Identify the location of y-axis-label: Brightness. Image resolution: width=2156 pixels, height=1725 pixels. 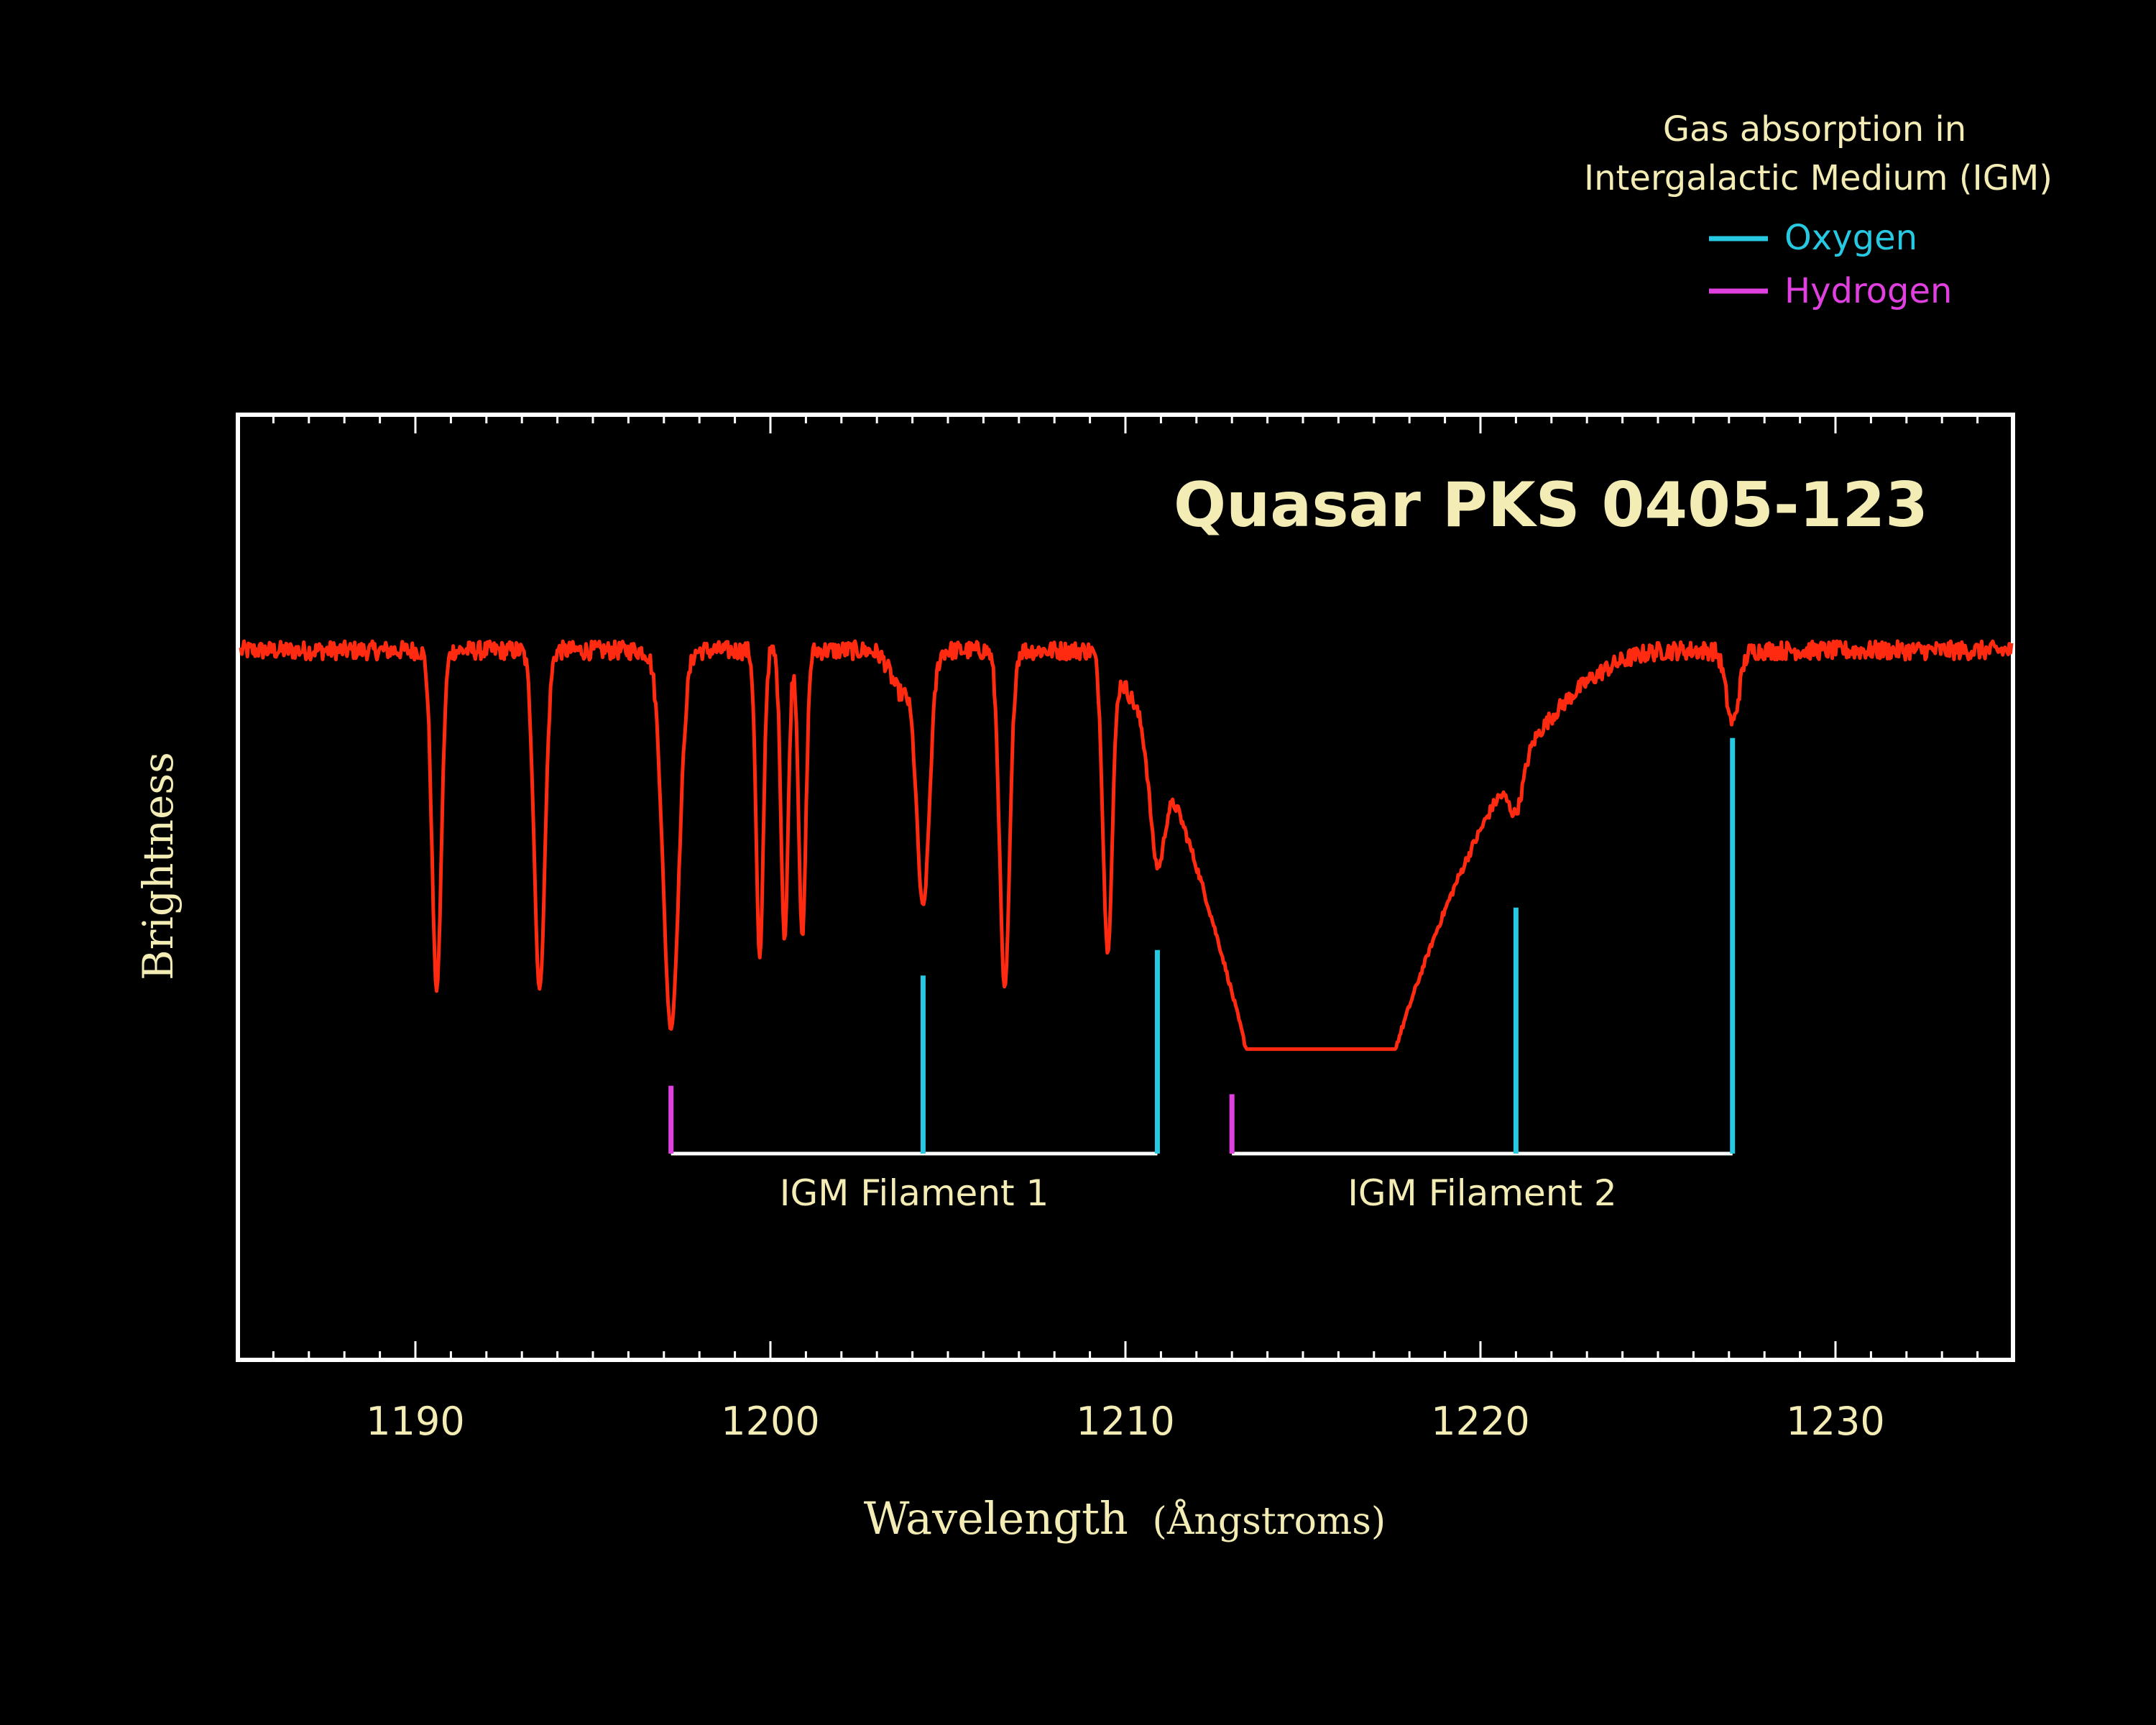
(158, 866).